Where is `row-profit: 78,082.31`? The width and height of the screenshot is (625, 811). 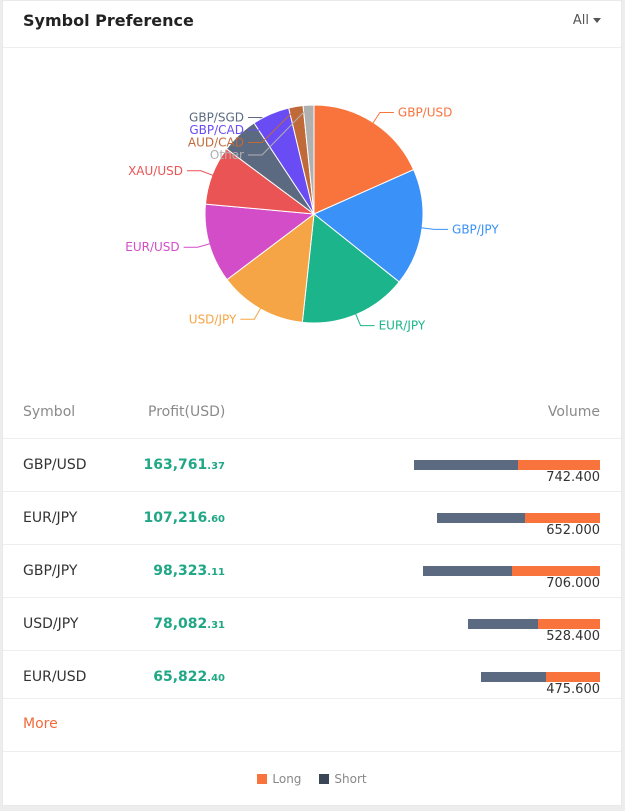 row-profit: 78,082.31 is located at coordinates (184, 624).